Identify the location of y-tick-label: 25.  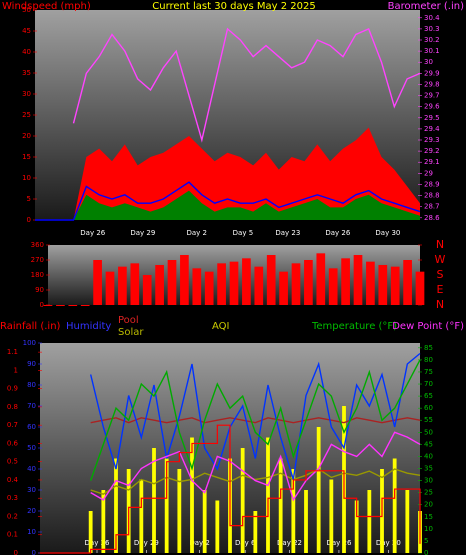
(26, 115).